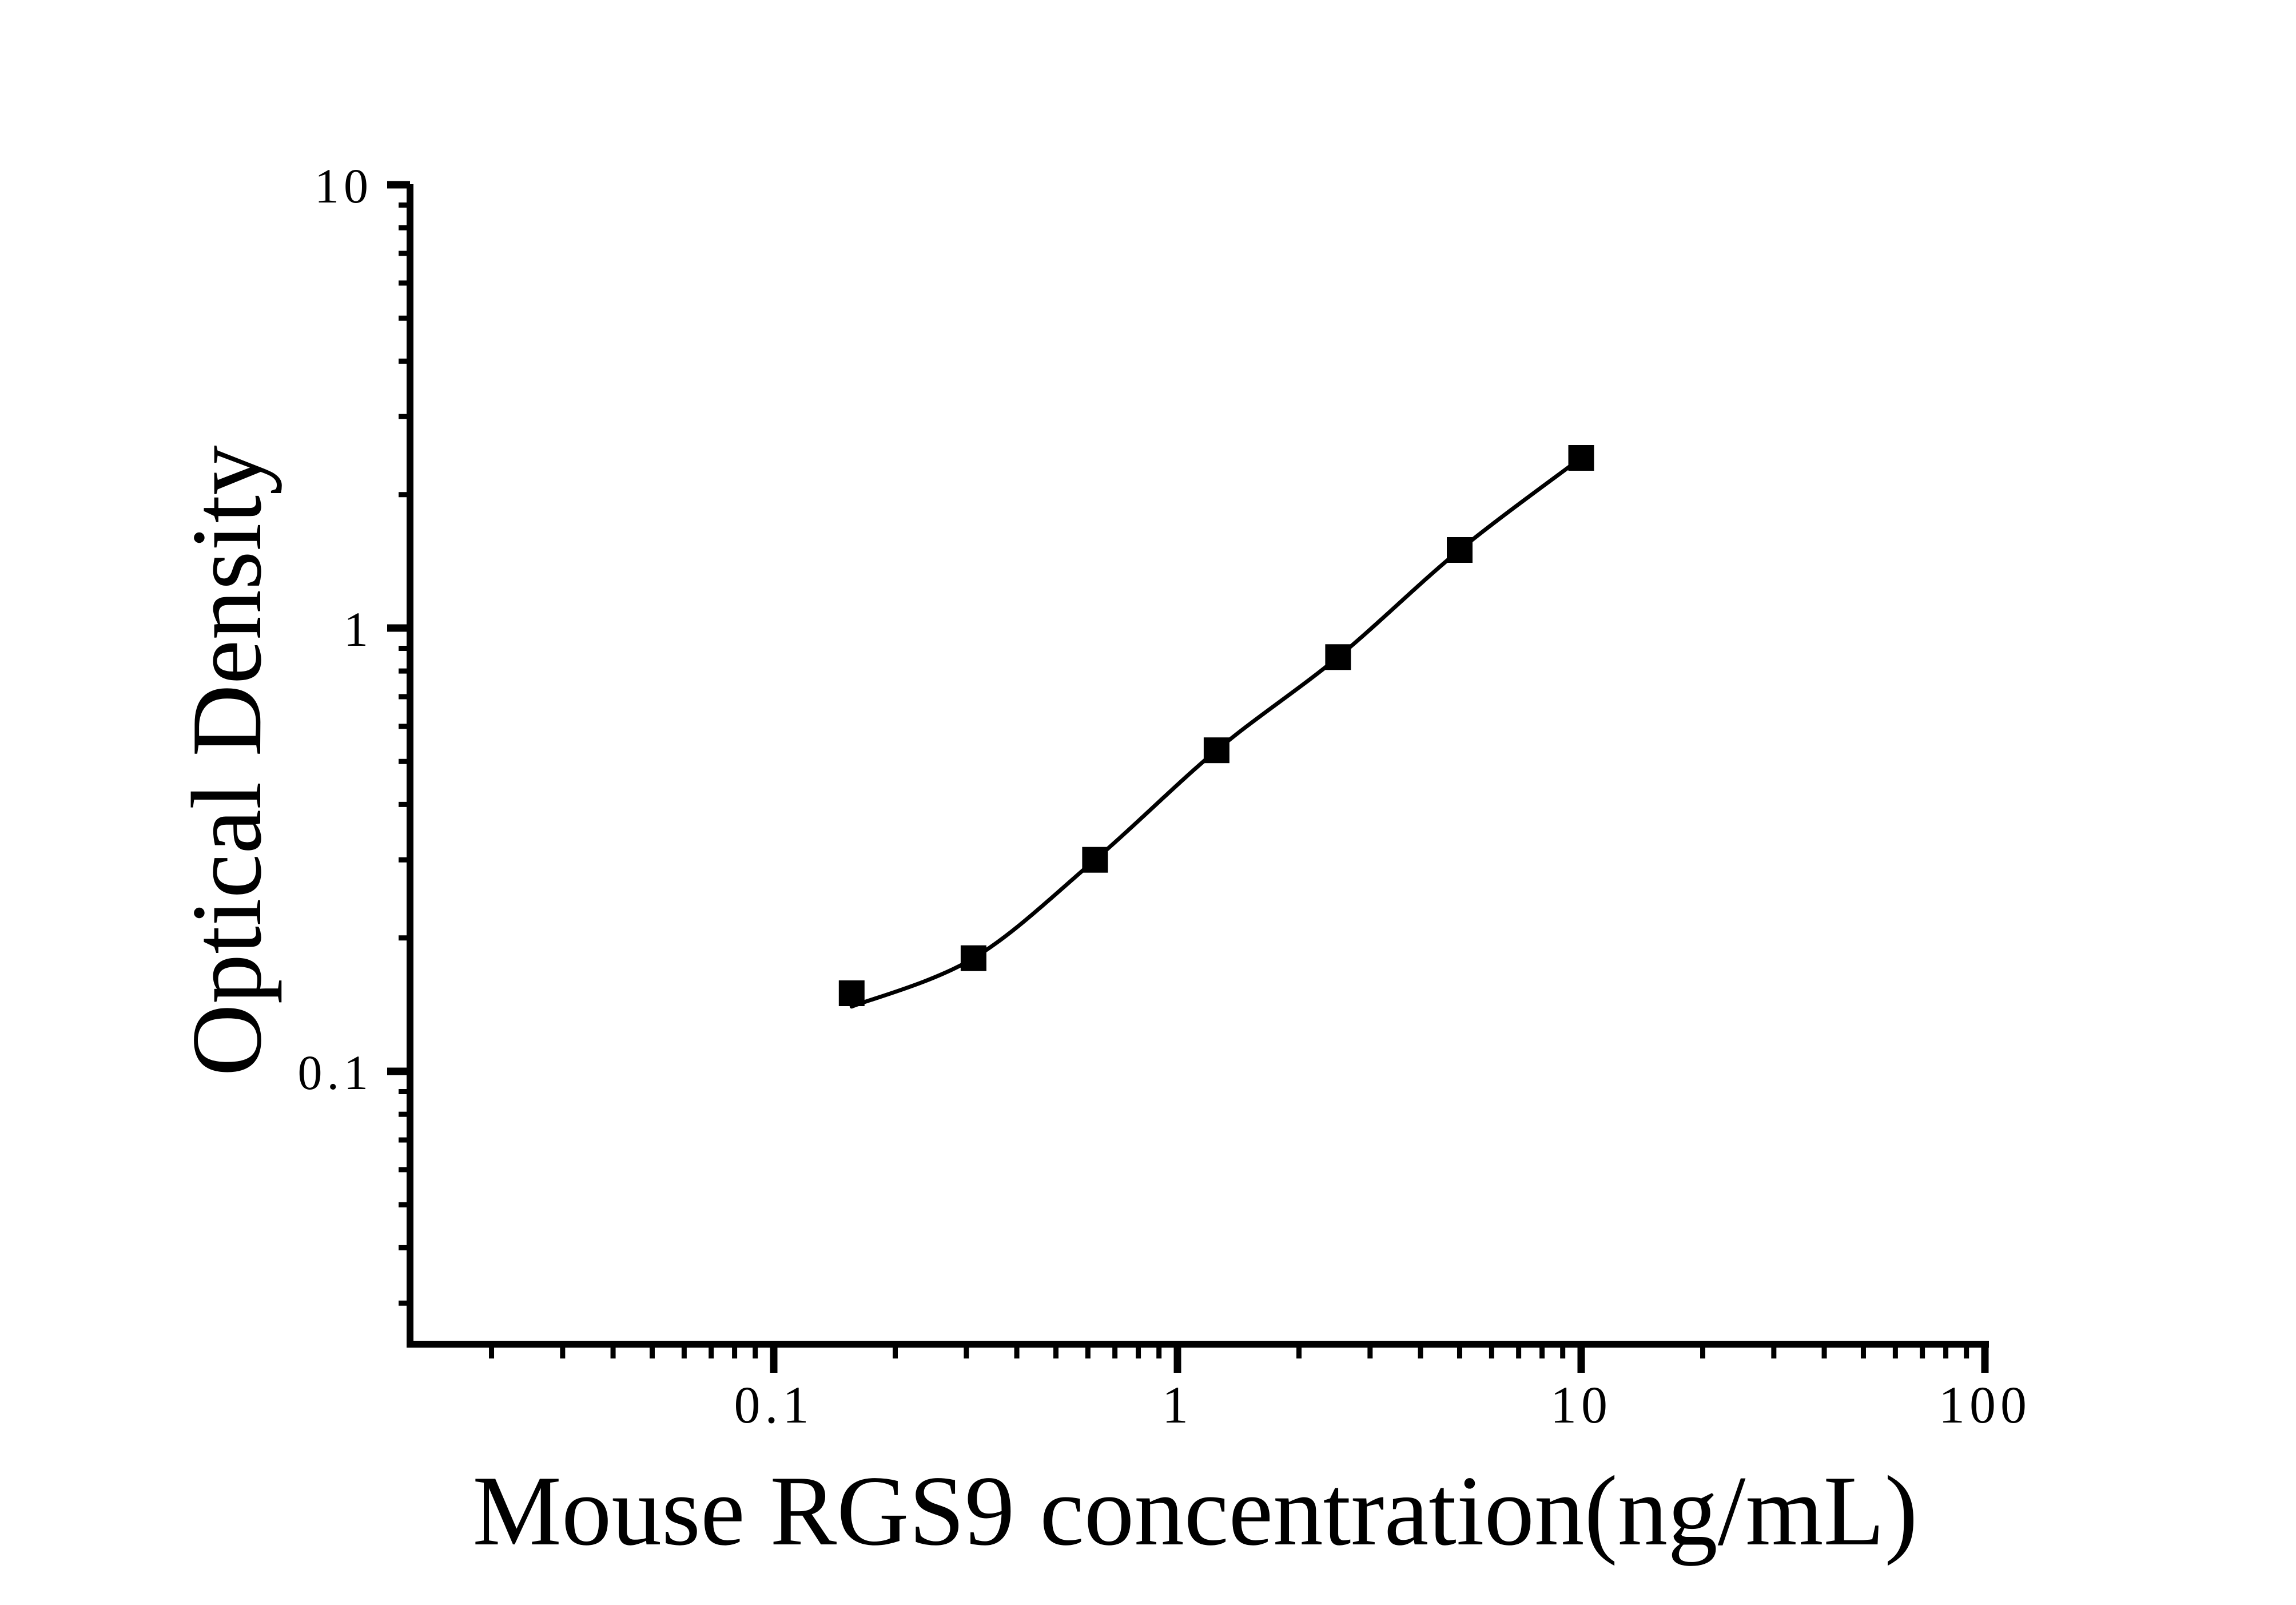 This screenshot has height=1605, width=2296. Describe the element at coordinates (1581, 1405) in the screenshot. I see `x-tick-label: 10` at that location.